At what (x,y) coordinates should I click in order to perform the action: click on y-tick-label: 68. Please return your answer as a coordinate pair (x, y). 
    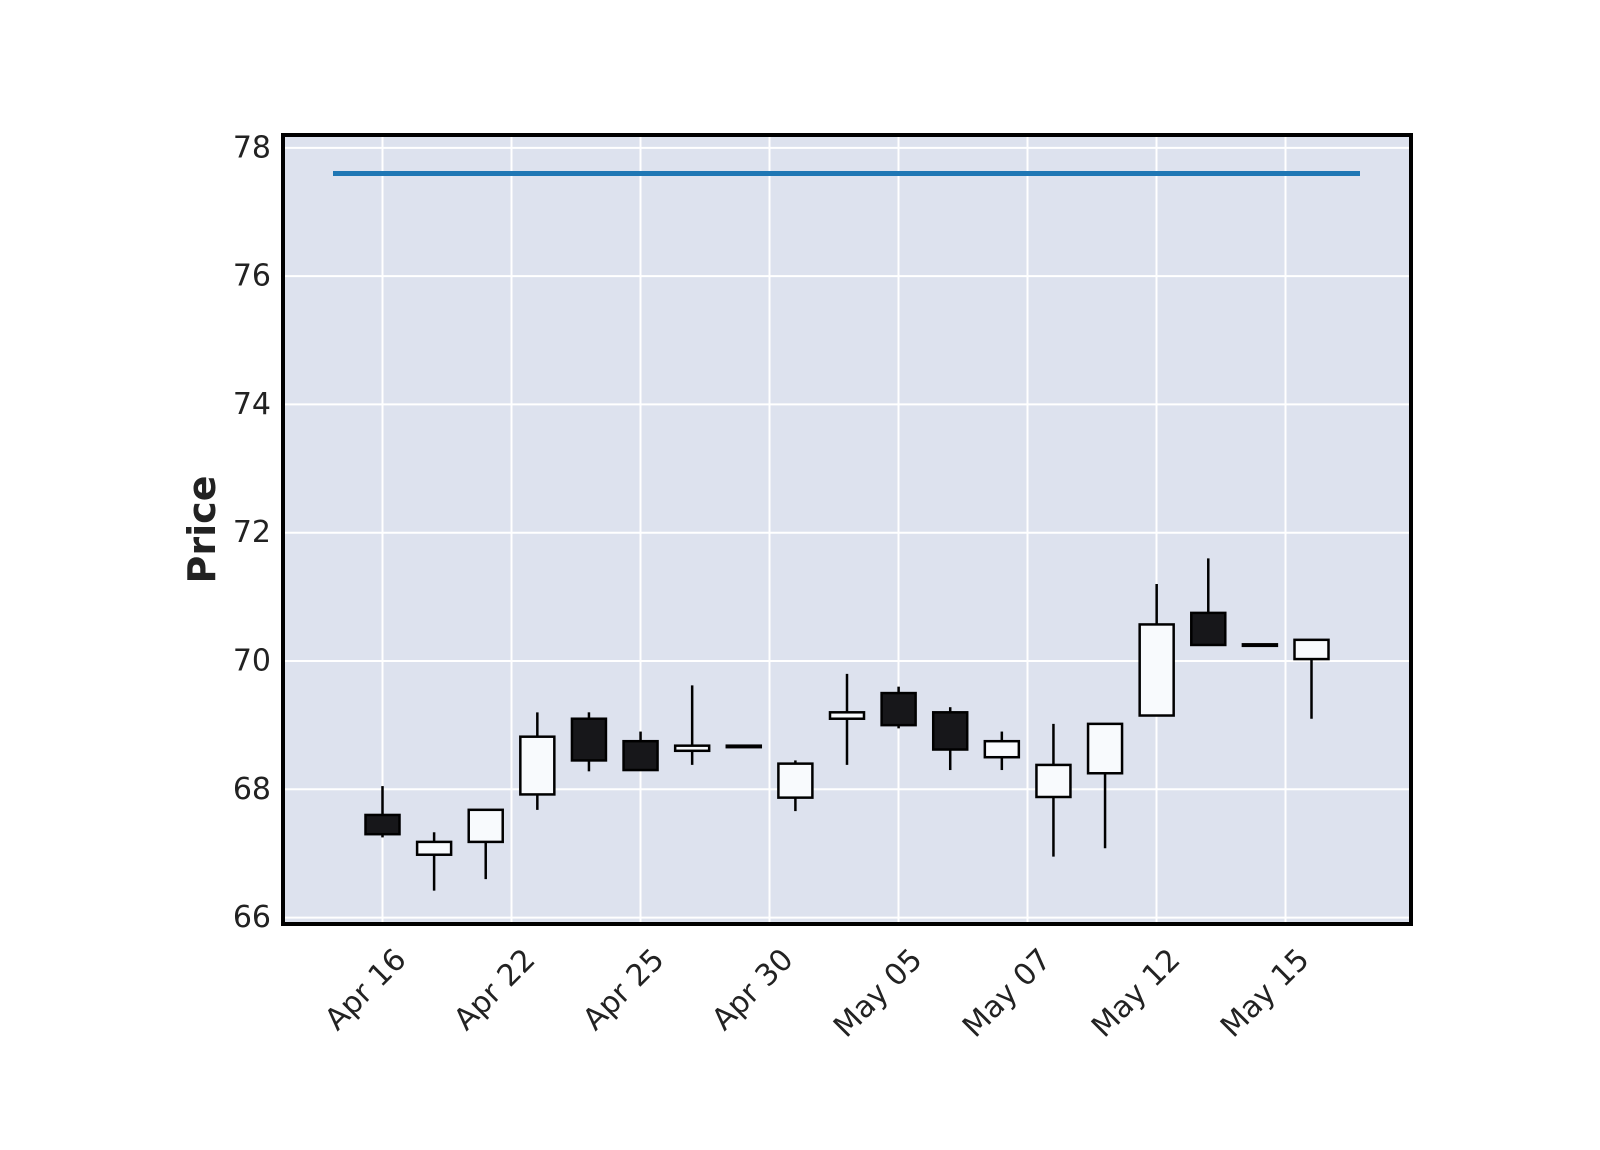
    Looking at the image, I should click on (252, 789).